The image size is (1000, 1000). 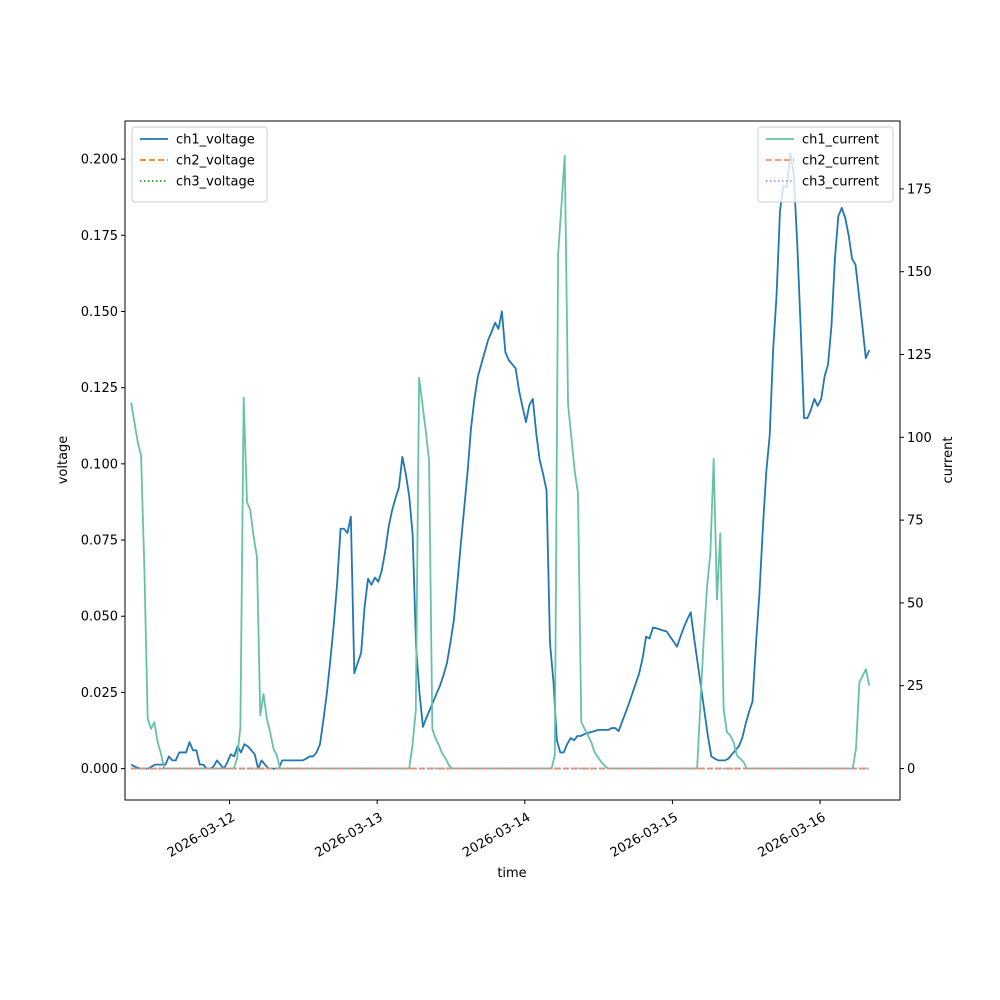 What do you see at coordinates (99, 464) in the screenshot?
I see `left-y-tick-label: 0.100` at bounding box center [99, 464].